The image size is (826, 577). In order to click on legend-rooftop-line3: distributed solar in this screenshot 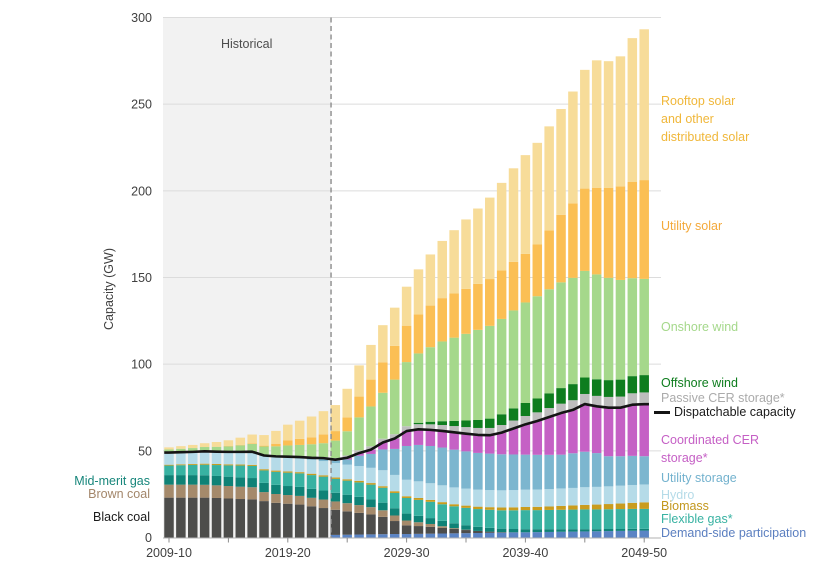, I will do `click(705, 137)`.